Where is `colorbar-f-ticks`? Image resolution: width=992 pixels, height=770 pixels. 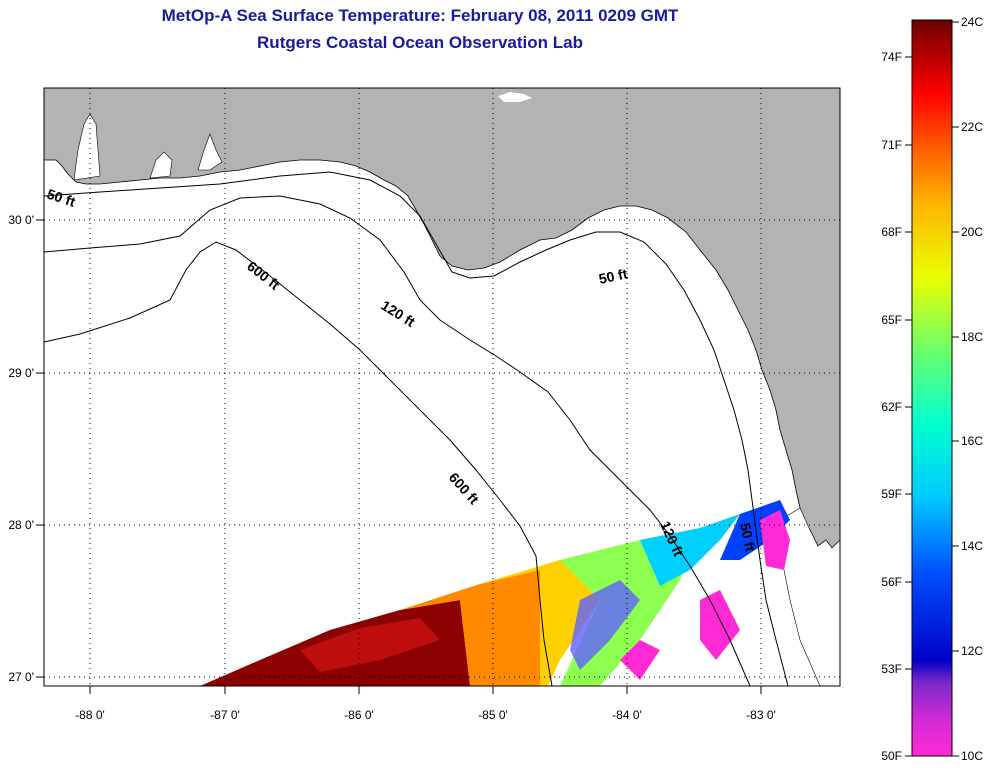 colorbar-f-ticks is located at coordinates (908, 406).